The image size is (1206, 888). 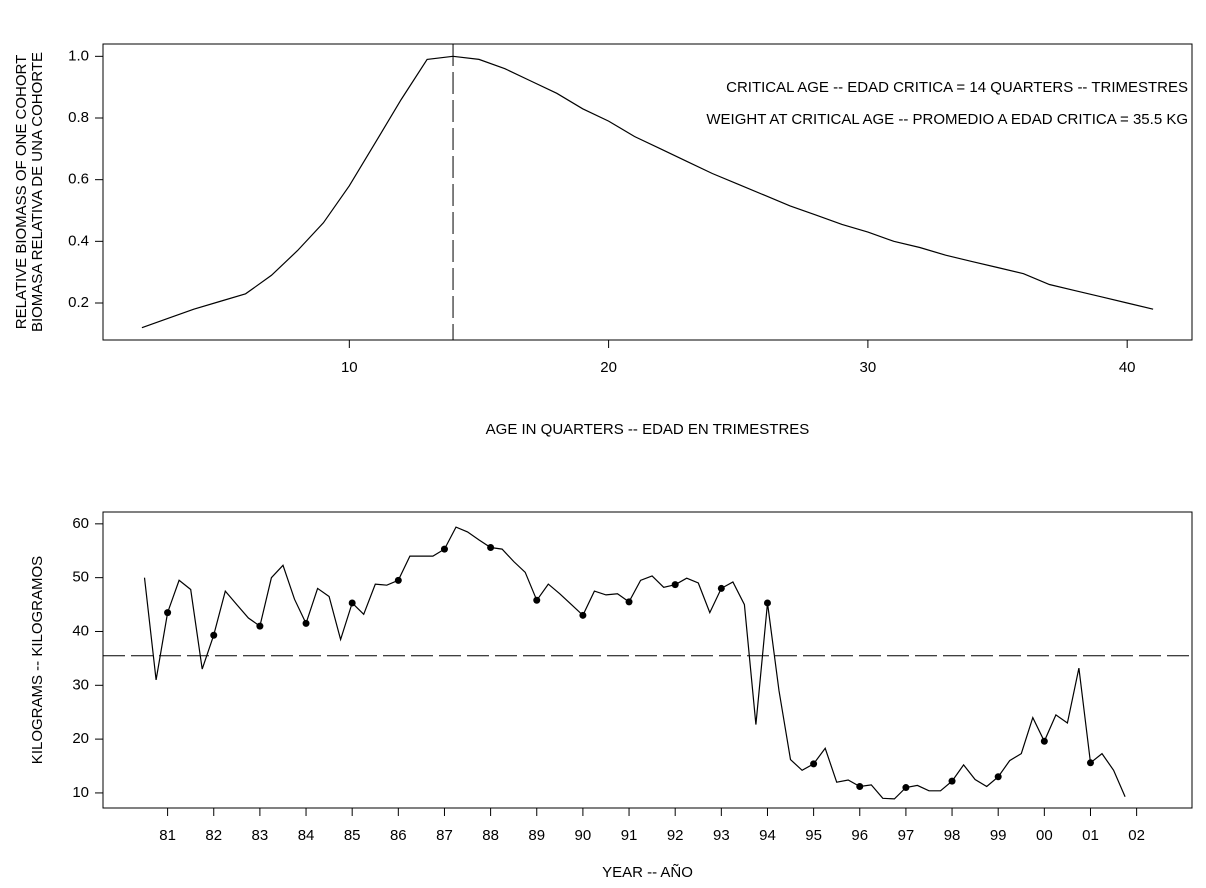 What do you see at coordinates (813, 835) in the screenshot?
I see `x-tick-label: 95` at bounding box center [813, 835].